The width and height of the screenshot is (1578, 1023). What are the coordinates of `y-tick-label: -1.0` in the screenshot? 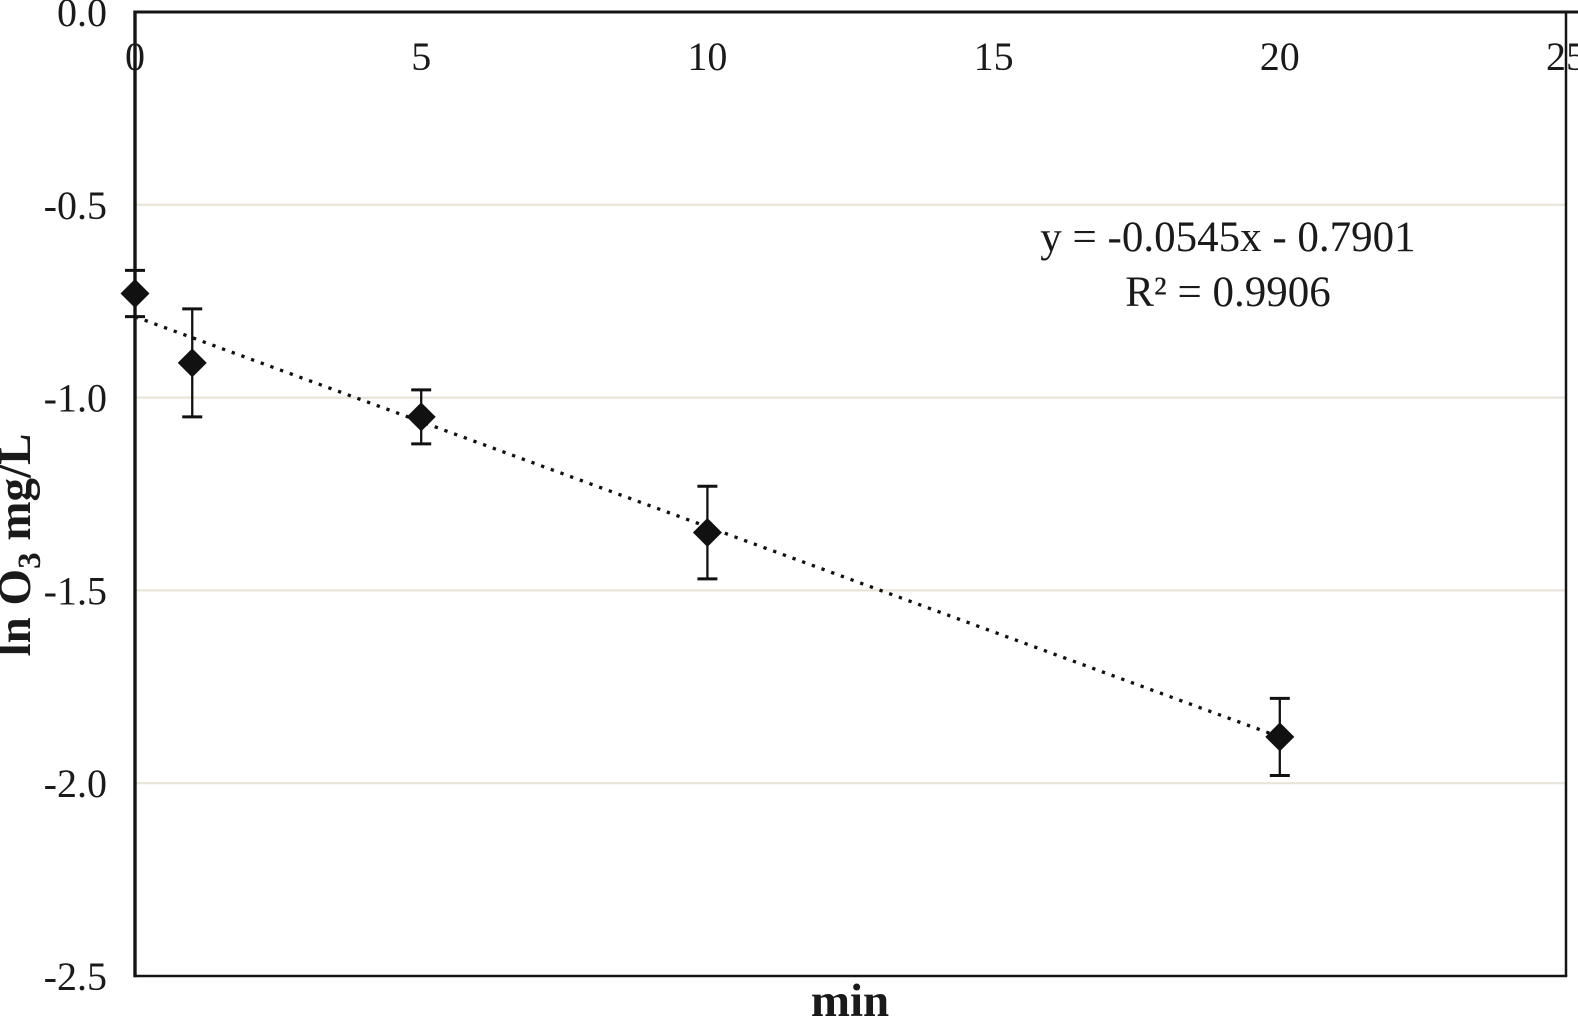 It's located at (75, 398).